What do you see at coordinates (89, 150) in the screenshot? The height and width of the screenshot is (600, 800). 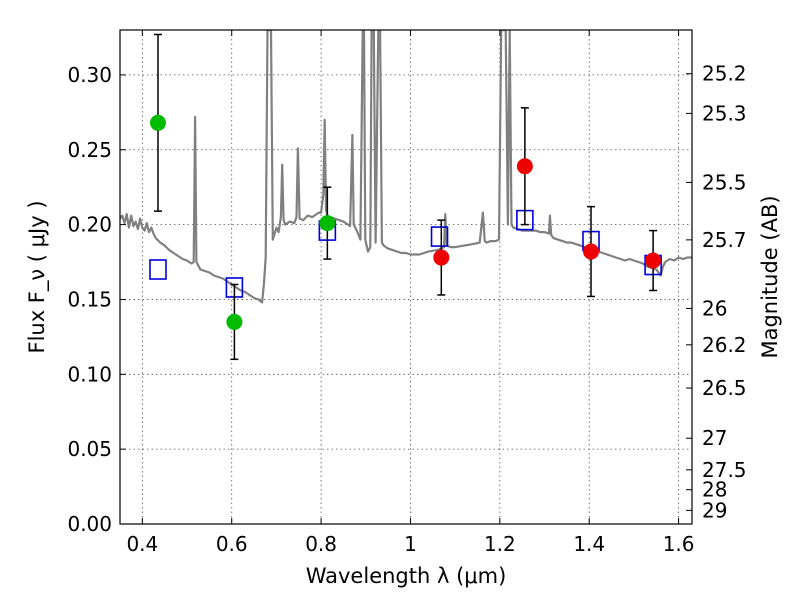 I see `y-tick-label: 0.25` at bounding box center [89, 150].